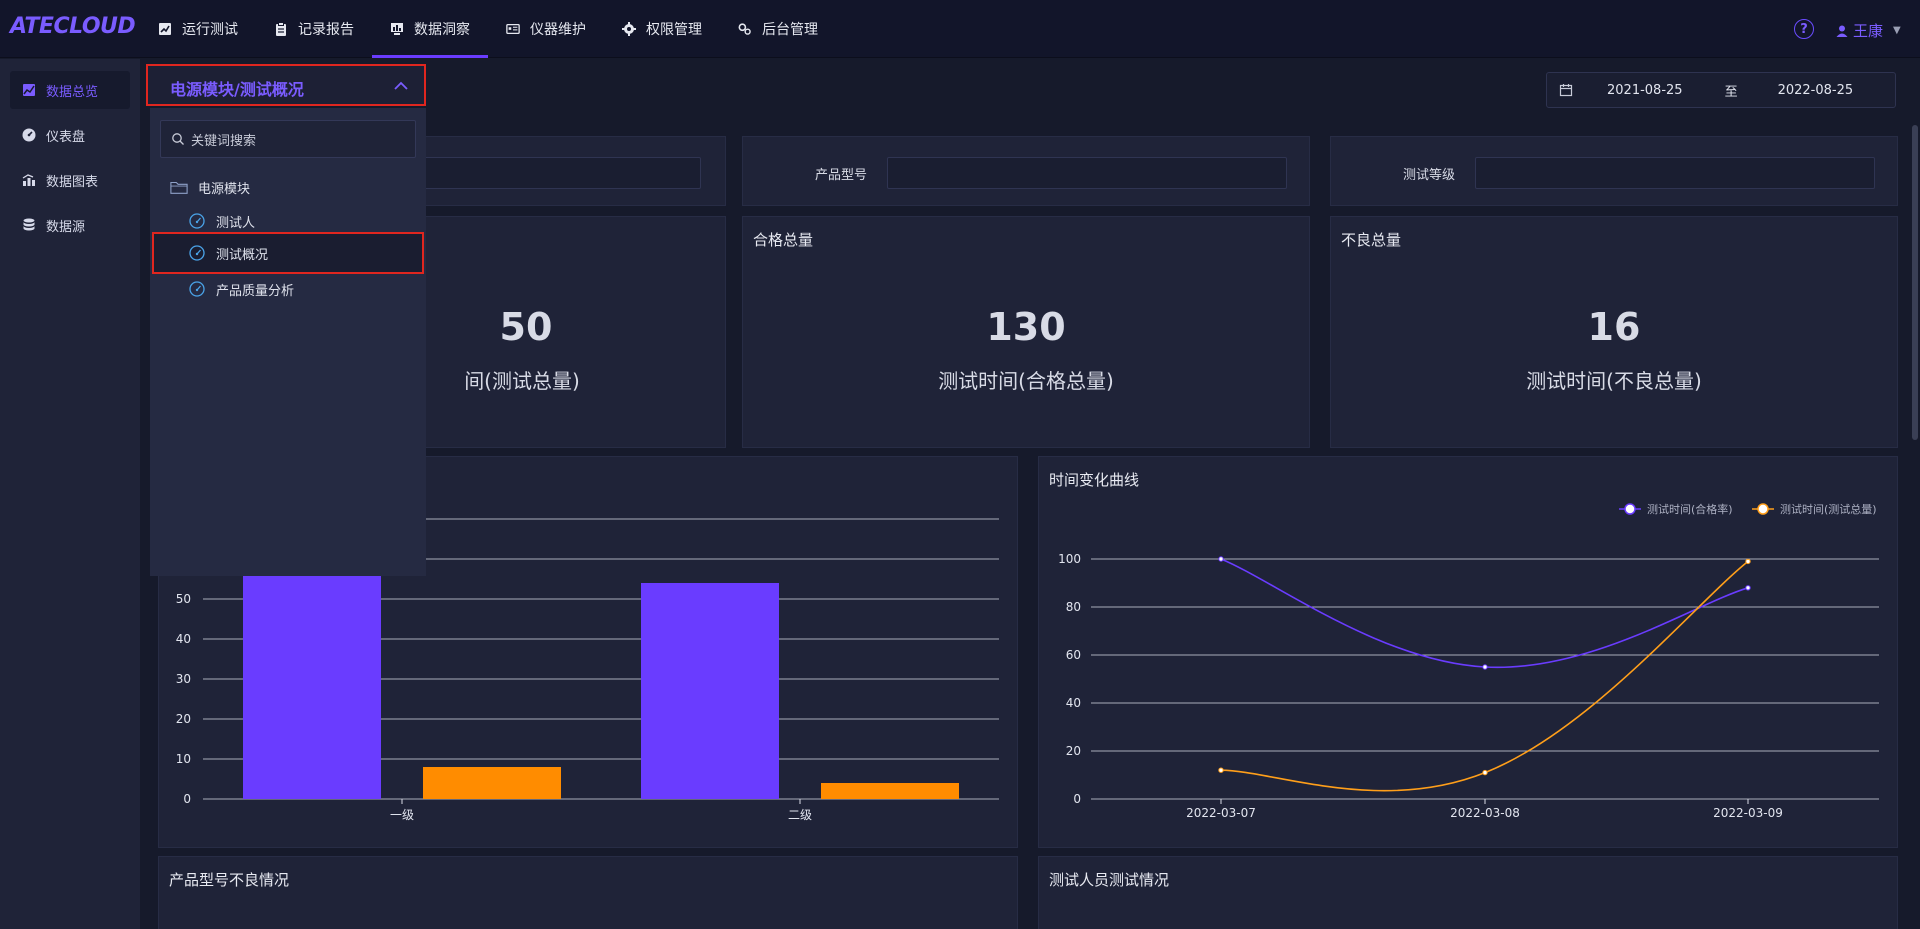 This screenshot has width=1920, height=929. I want to click on vertical-scrollbar, so click(1915, 282).